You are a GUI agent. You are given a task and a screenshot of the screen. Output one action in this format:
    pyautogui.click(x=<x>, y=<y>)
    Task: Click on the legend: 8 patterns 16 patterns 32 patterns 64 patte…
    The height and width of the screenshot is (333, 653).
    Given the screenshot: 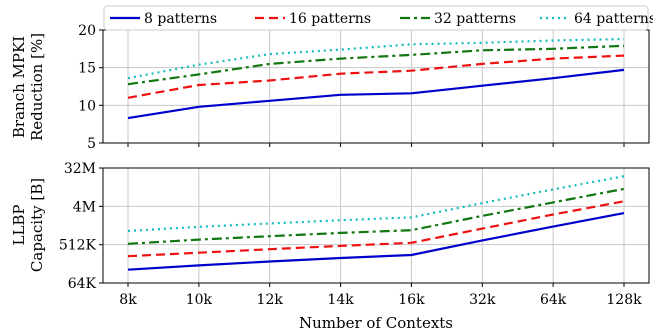 What is the action you would take?
    pyautogui.click(x=378, y=18)
    